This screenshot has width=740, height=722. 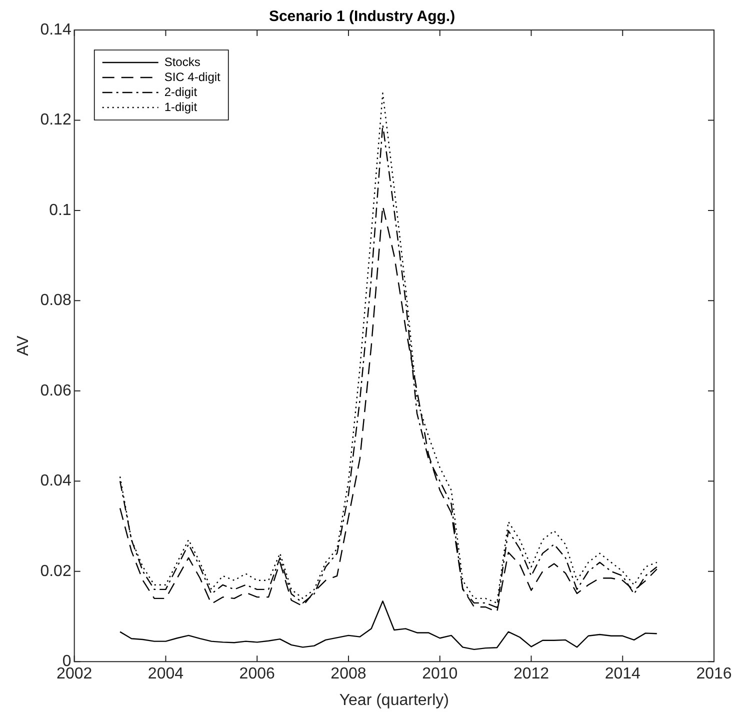 I want to click on legend-label: 1-digit, so click(x=181, y=107).